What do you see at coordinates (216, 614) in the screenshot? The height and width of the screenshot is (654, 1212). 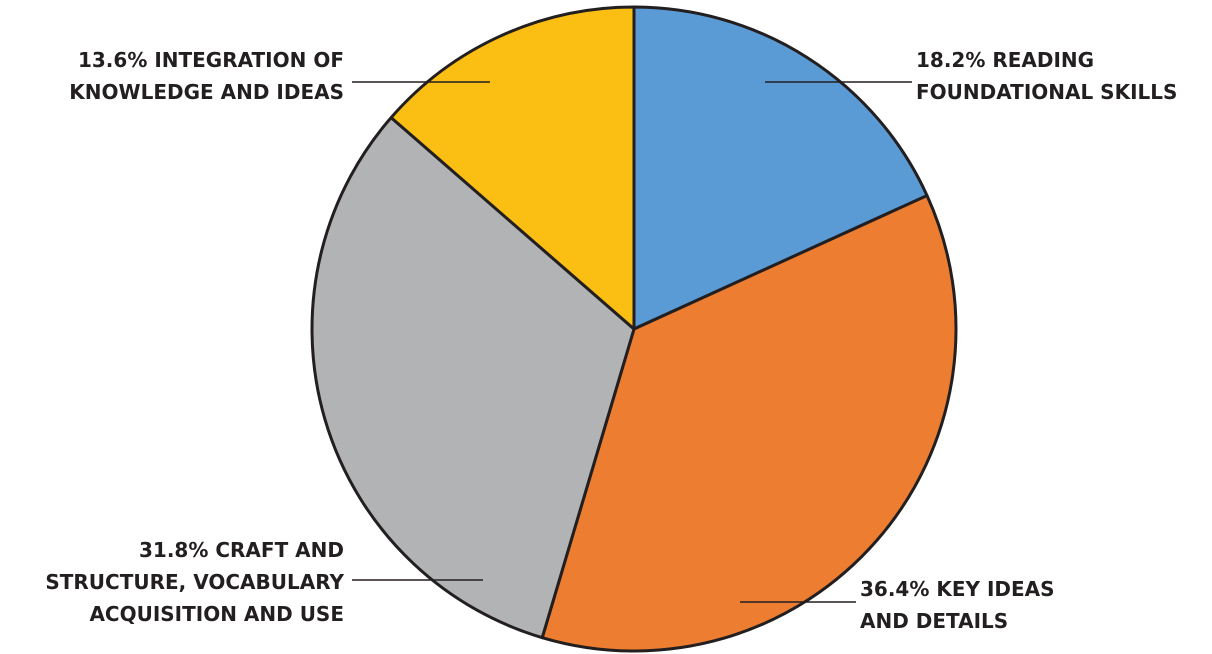 I see `slice-label-line: ACQUISITION AND USE` at bounding box center [216, 614].